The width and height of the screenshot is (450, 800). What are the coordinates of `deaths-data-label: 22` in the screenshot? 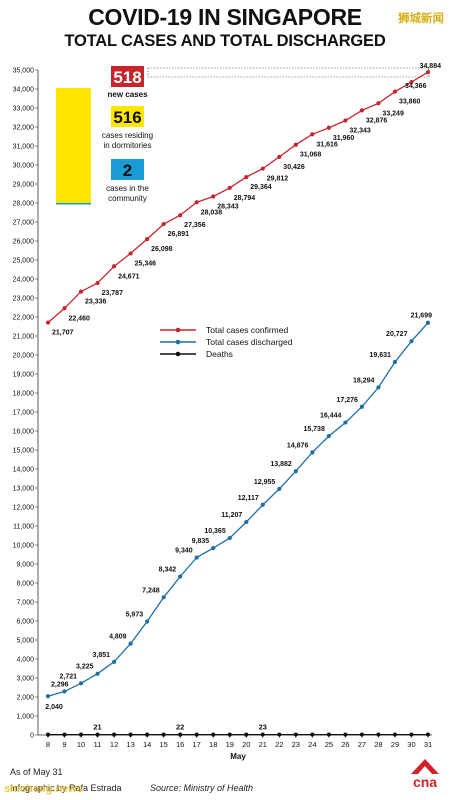 It's located at (180, 727).